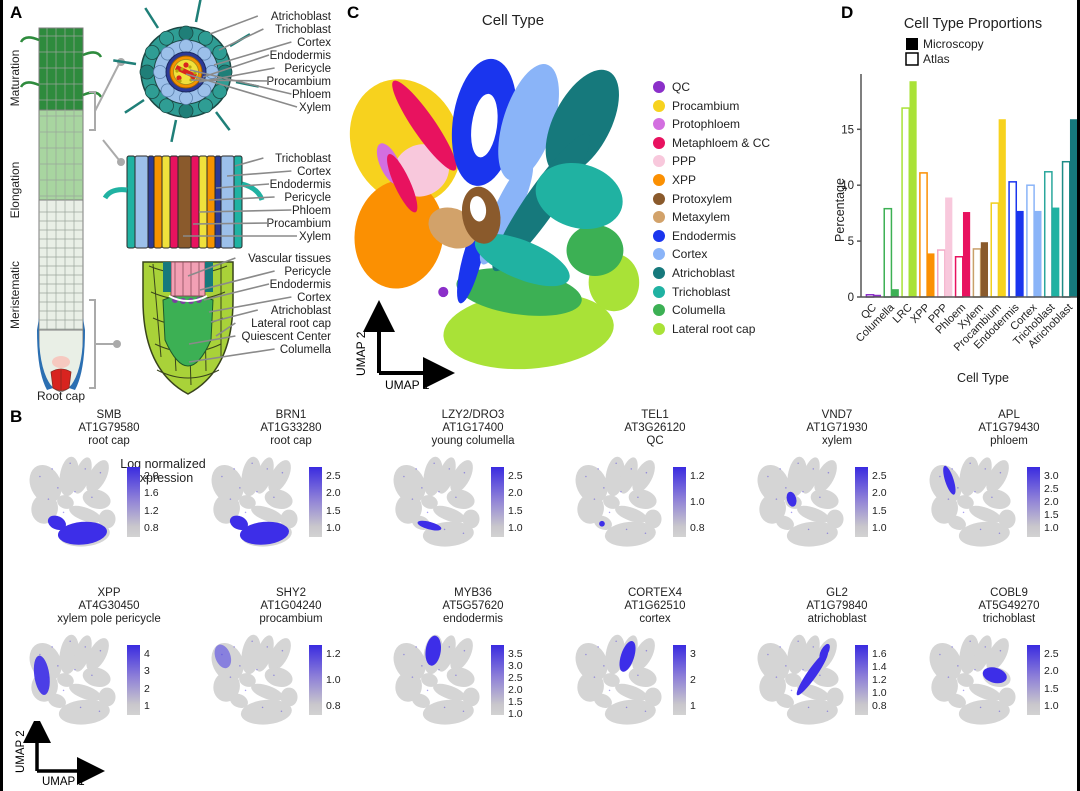 This screenshot has width=1080, height=791. Describe the element at coordinates (840, 210) in the screenshot. I see `y-axis-label: Percentage` at that location.